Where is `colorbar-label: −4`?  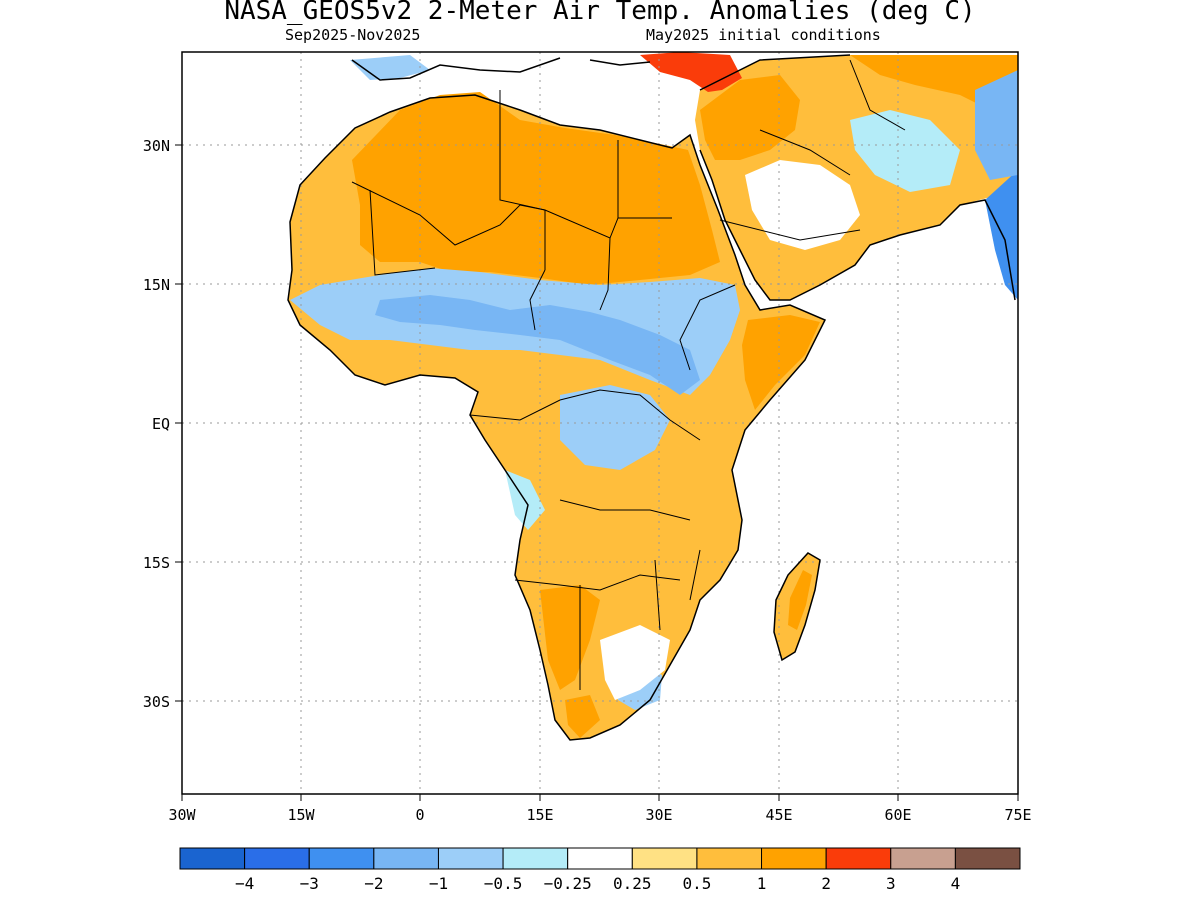 colorbar-label: −4 is located at coordinates (244, 883).